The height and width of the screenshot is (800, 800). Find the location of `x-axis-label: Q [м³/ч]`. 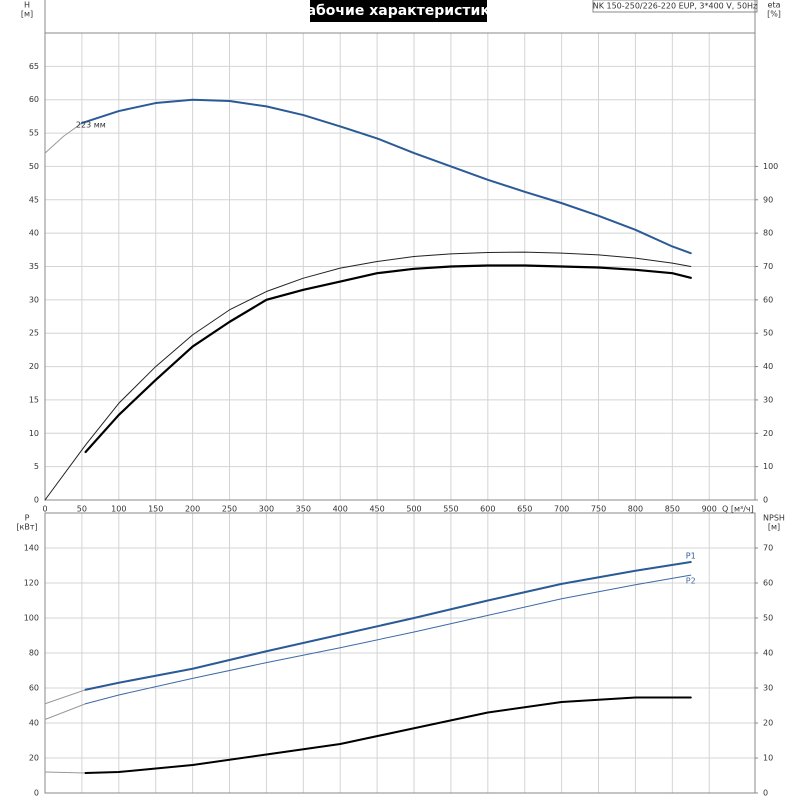

x-axis-label: Q [м³/ч] is located at coordinates (738, 509).